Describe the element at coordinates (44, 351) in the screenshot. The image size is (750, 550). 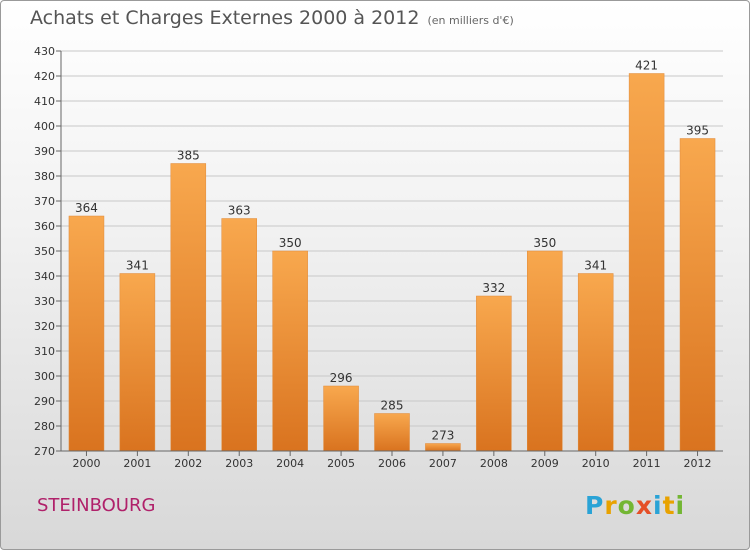
I see `y-tick-label: 310` at that location.